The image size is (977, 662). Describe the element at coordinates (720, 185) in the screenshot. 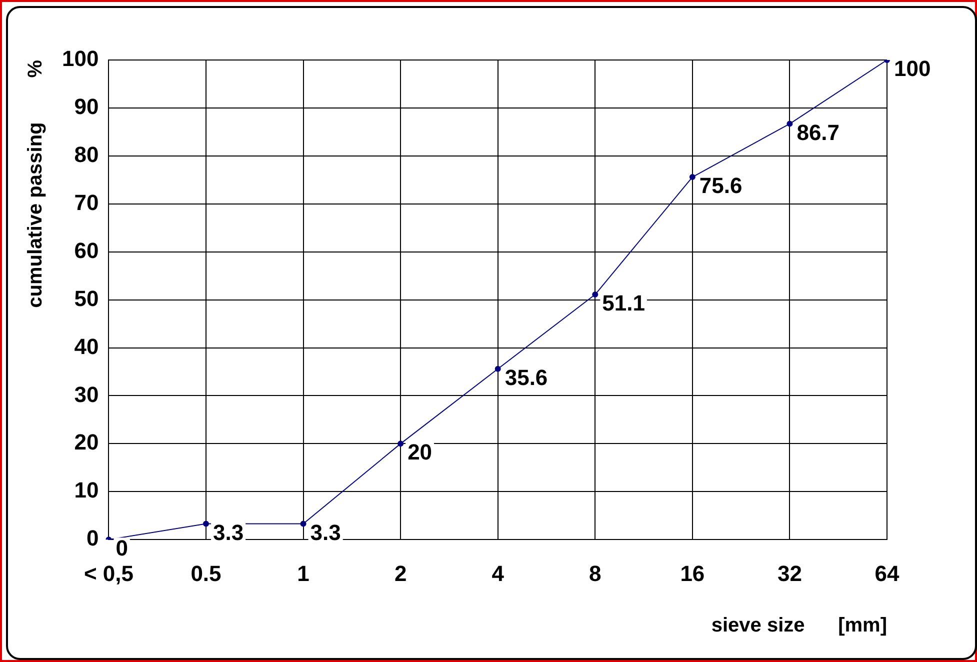

I see `data-label: 75.6` at that location.